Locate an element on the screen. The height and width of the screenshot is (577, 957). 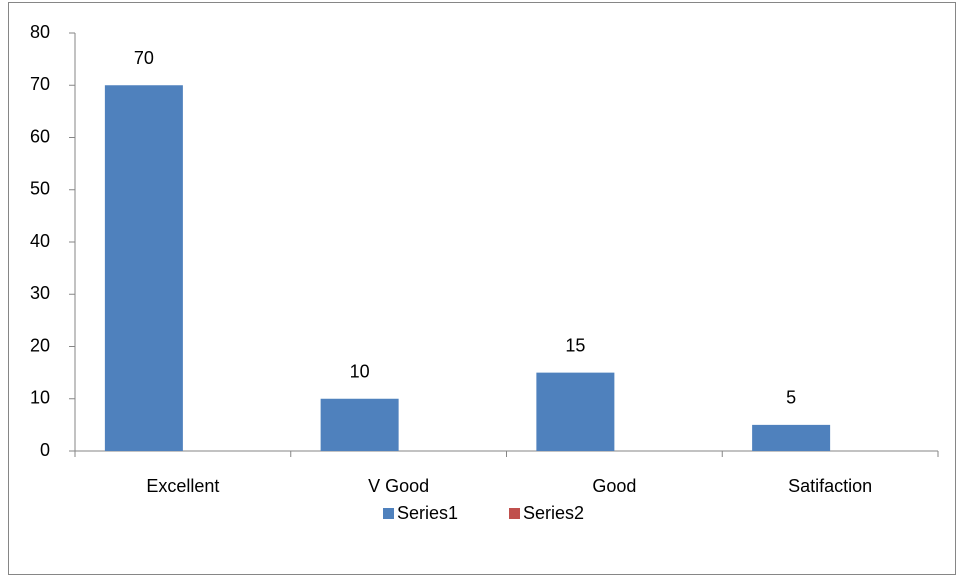
y-tick-label: 20 is located at coordinates (40, 345).